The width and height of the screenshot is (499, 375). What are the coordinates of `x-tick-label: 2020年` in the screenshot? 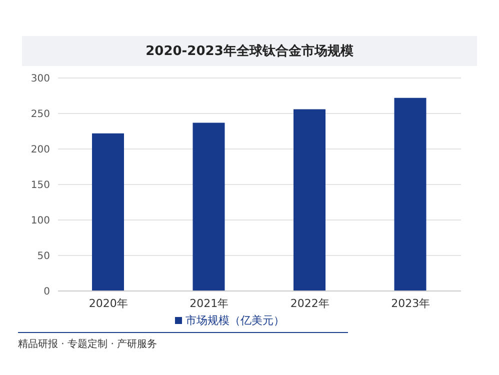 It's located at (108, 303).